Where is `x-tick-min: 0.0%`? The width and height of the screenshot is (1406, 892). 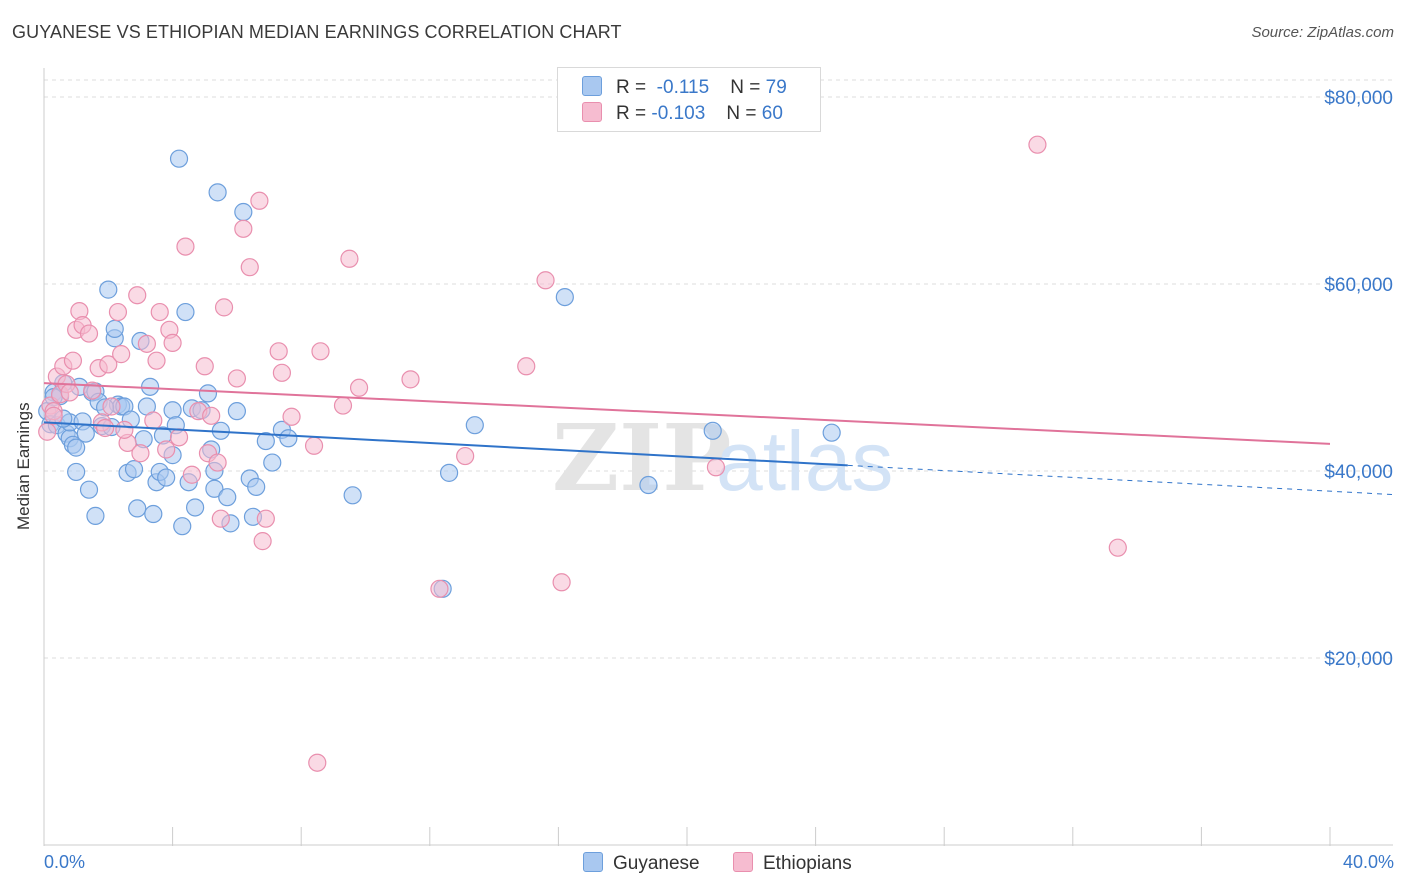 x-tick-min: 0.0% is located at coordinates (65, 862).